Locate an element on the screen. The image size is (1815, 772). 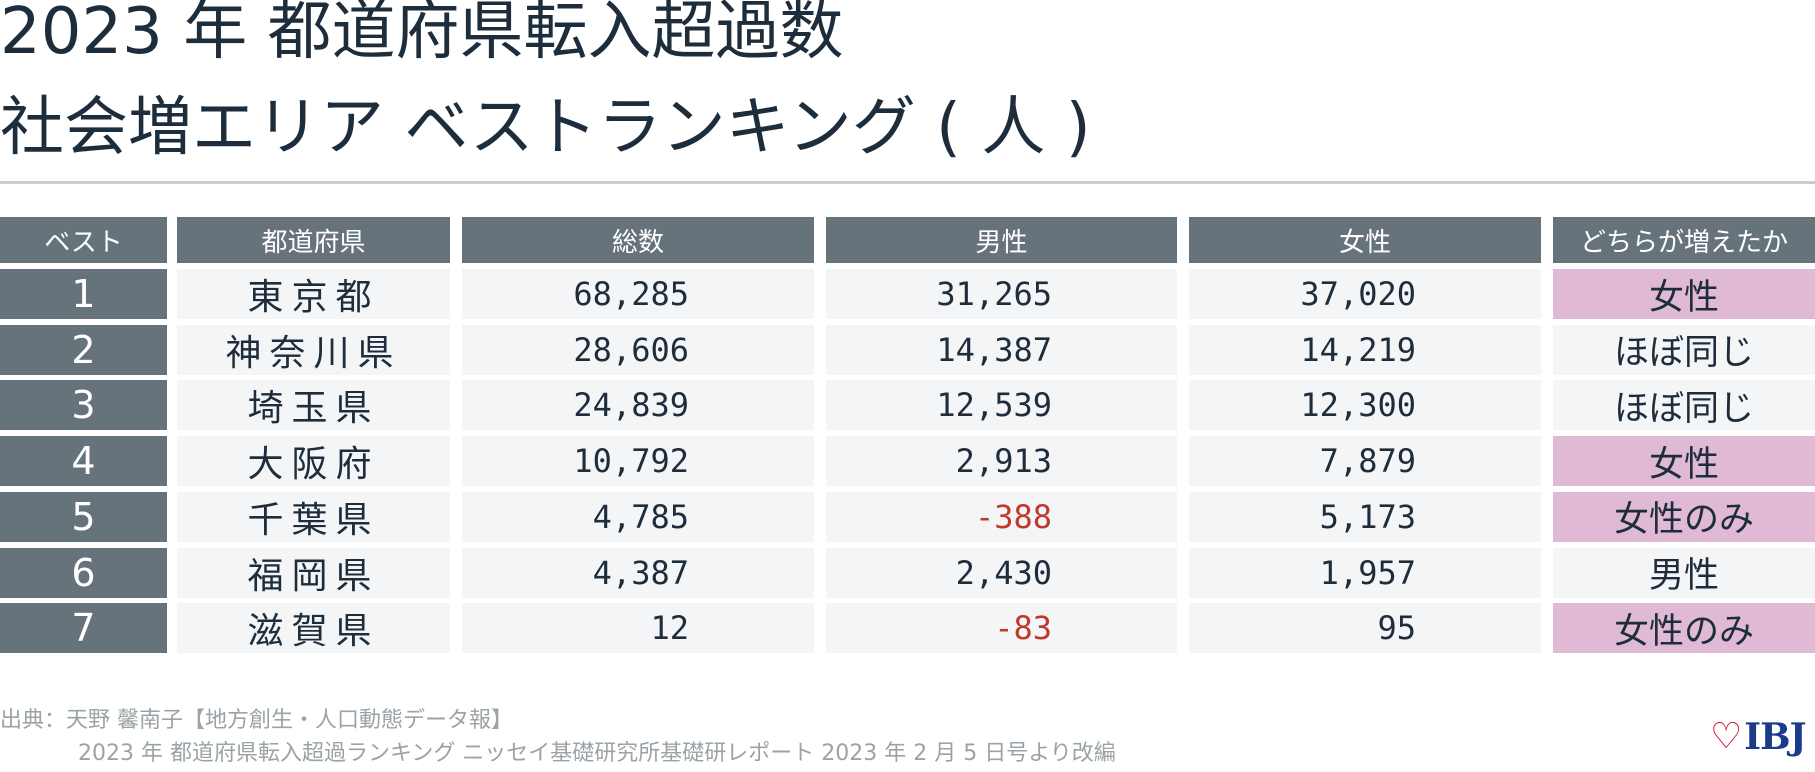
cell-rank-5: 5 is located at coordinates (83, 516).